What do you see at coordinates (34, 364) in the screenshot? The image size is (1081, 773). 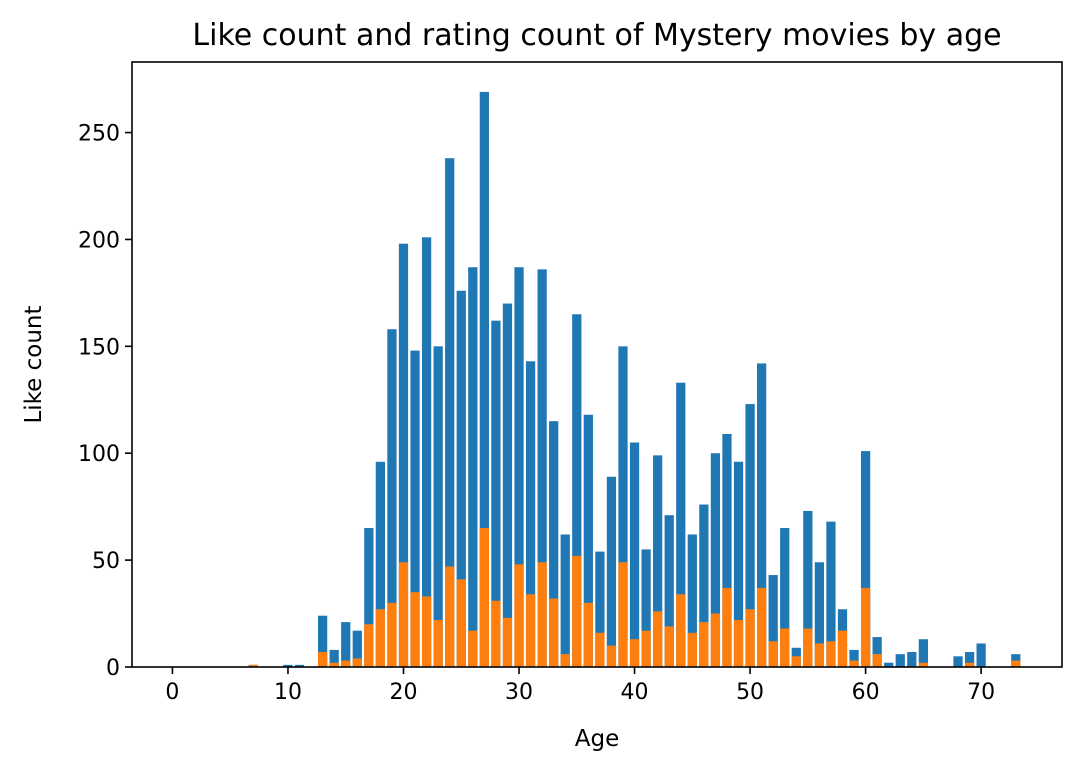 I see `y-axis-label: Like count` at bounding box center [34, 364].